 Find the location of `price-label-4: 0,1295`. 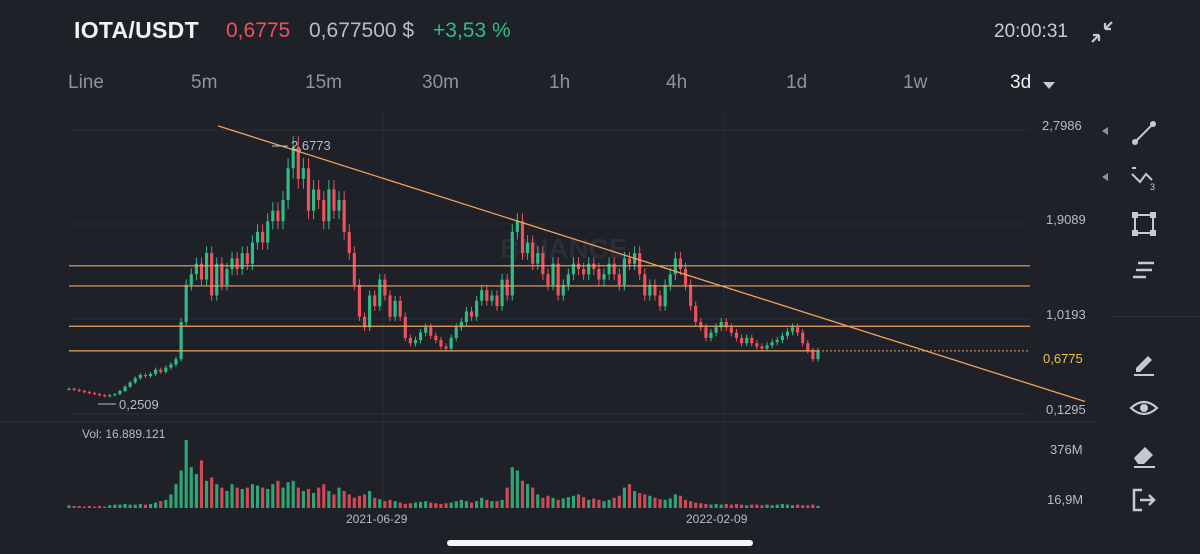

price-label-4: 0,1295 is located at coordinates (1066, 409).